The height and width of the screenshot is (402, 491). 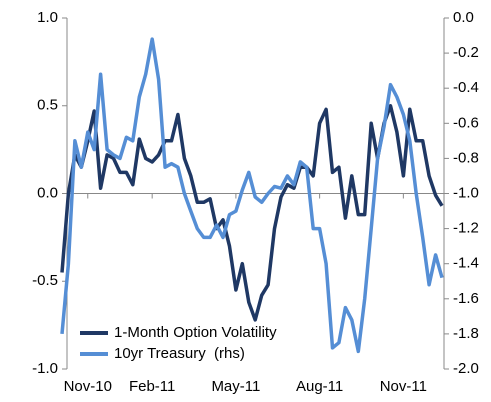 What do you see at coordinates (47, 105) in the screenshot?
I see `y-tick-label: 0.5` at bounding box center [47, 105].